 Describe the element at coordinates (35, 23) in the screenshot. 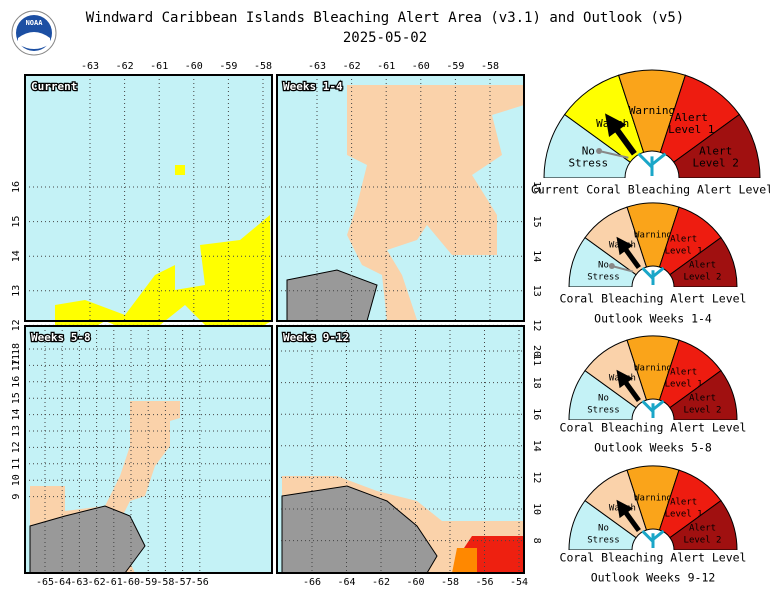

I see `svg-text: NOAA` at that location.